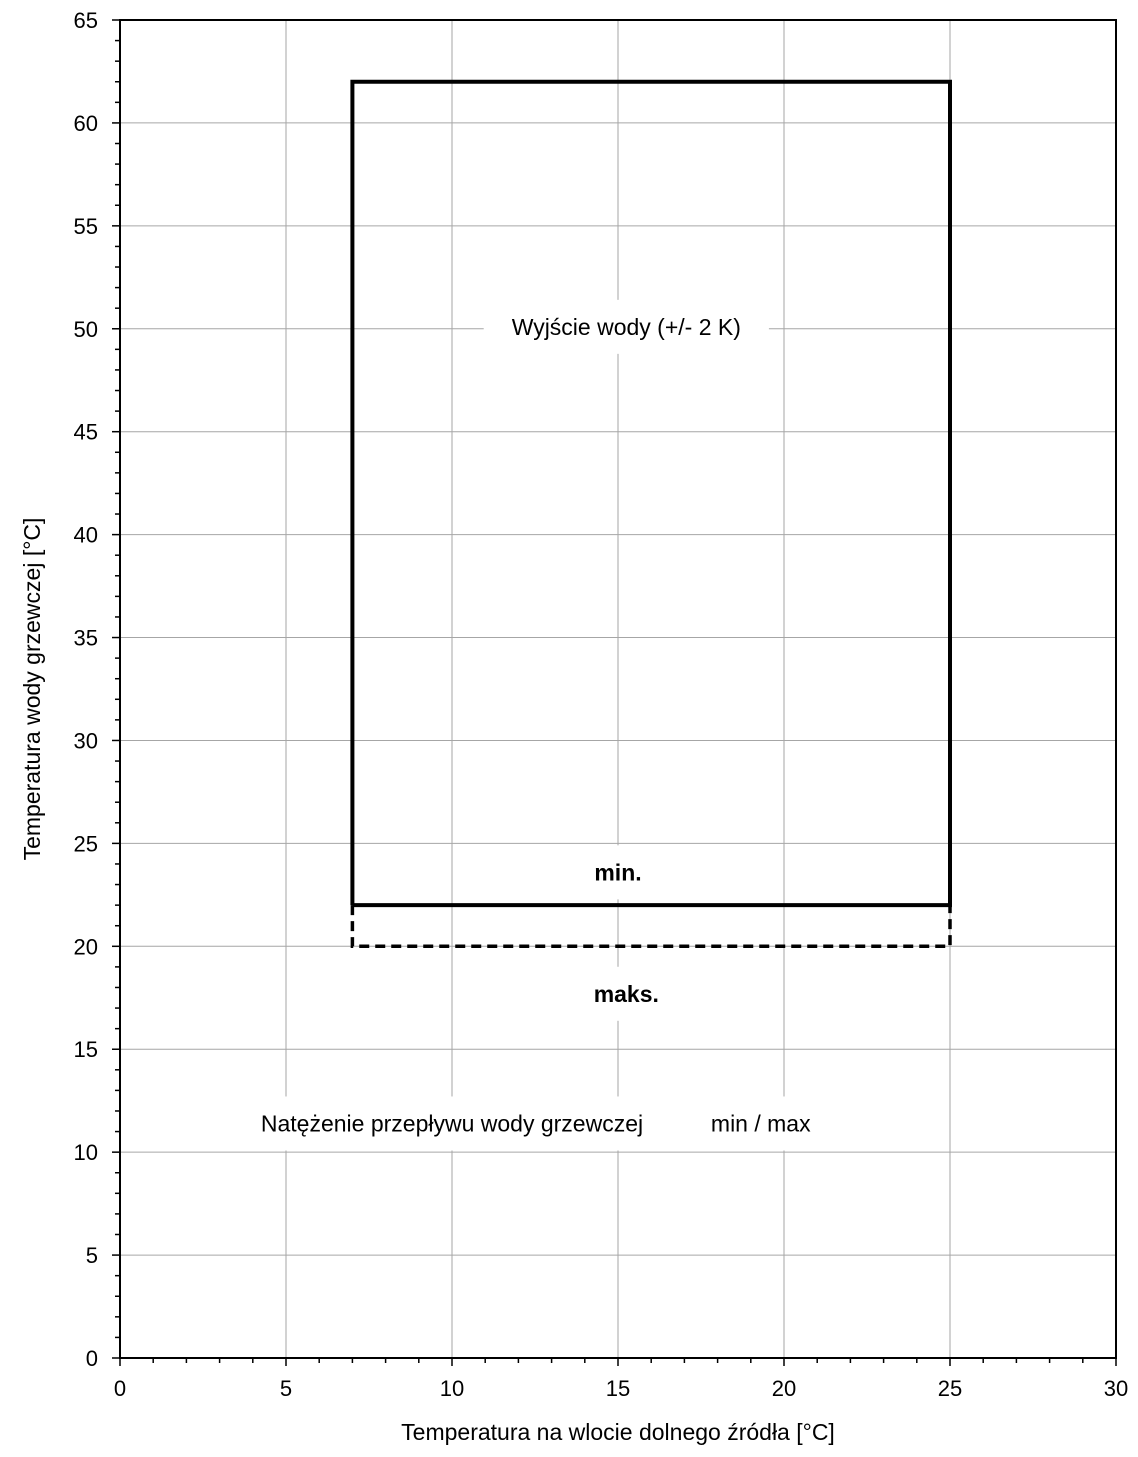 The width and height of the screenshot is (1138, 1457). I want to click on annotation-text: Wyjście wody (+/- 2 K), so click(626, 327).